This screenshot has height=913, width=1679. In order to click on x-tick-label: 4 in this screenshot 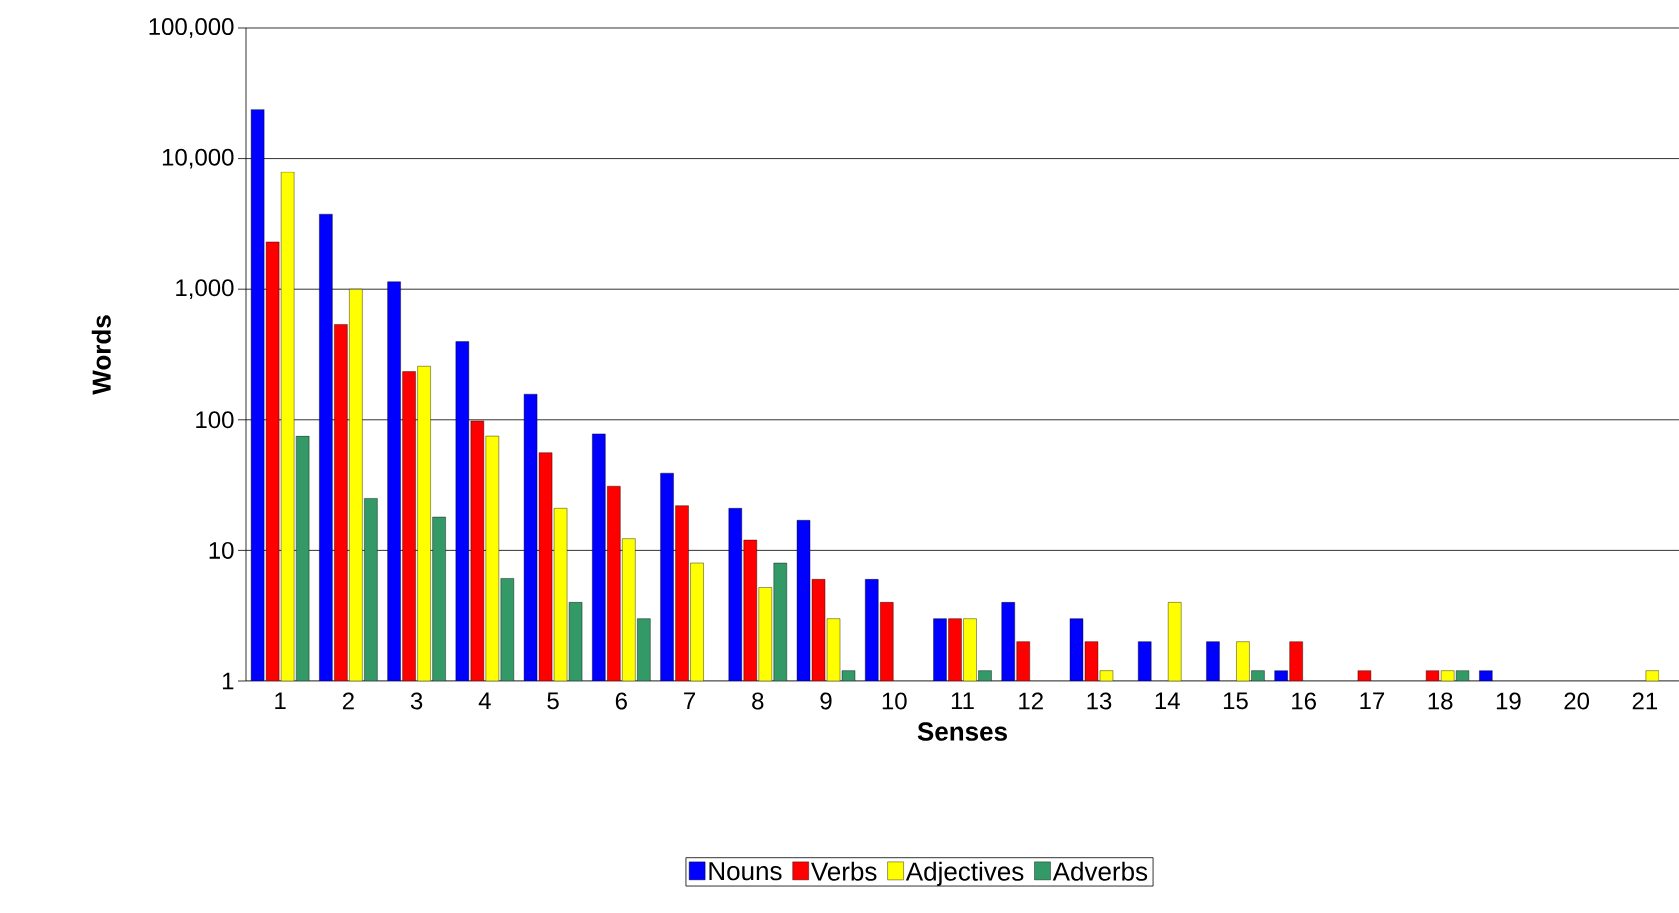, I will do `click(484, 701)`.